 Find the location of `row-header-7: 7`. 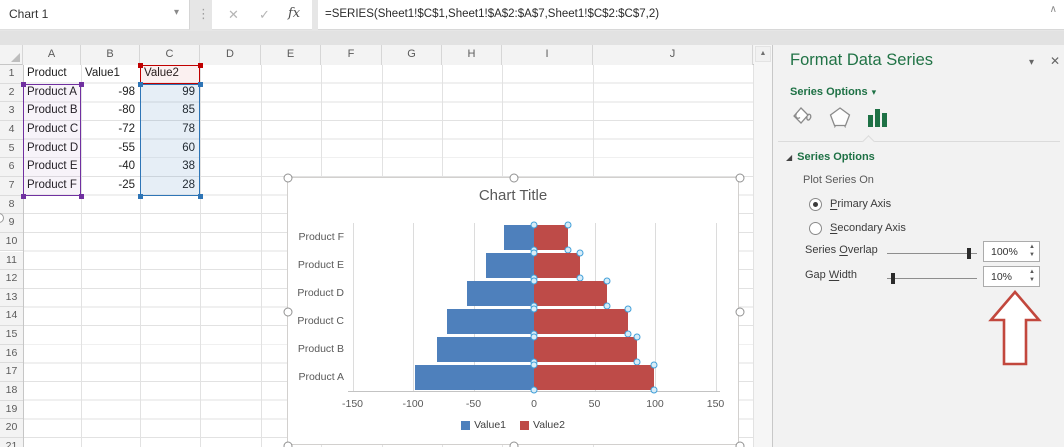

row-header-7: 7 is located at coordinates (11, 186).